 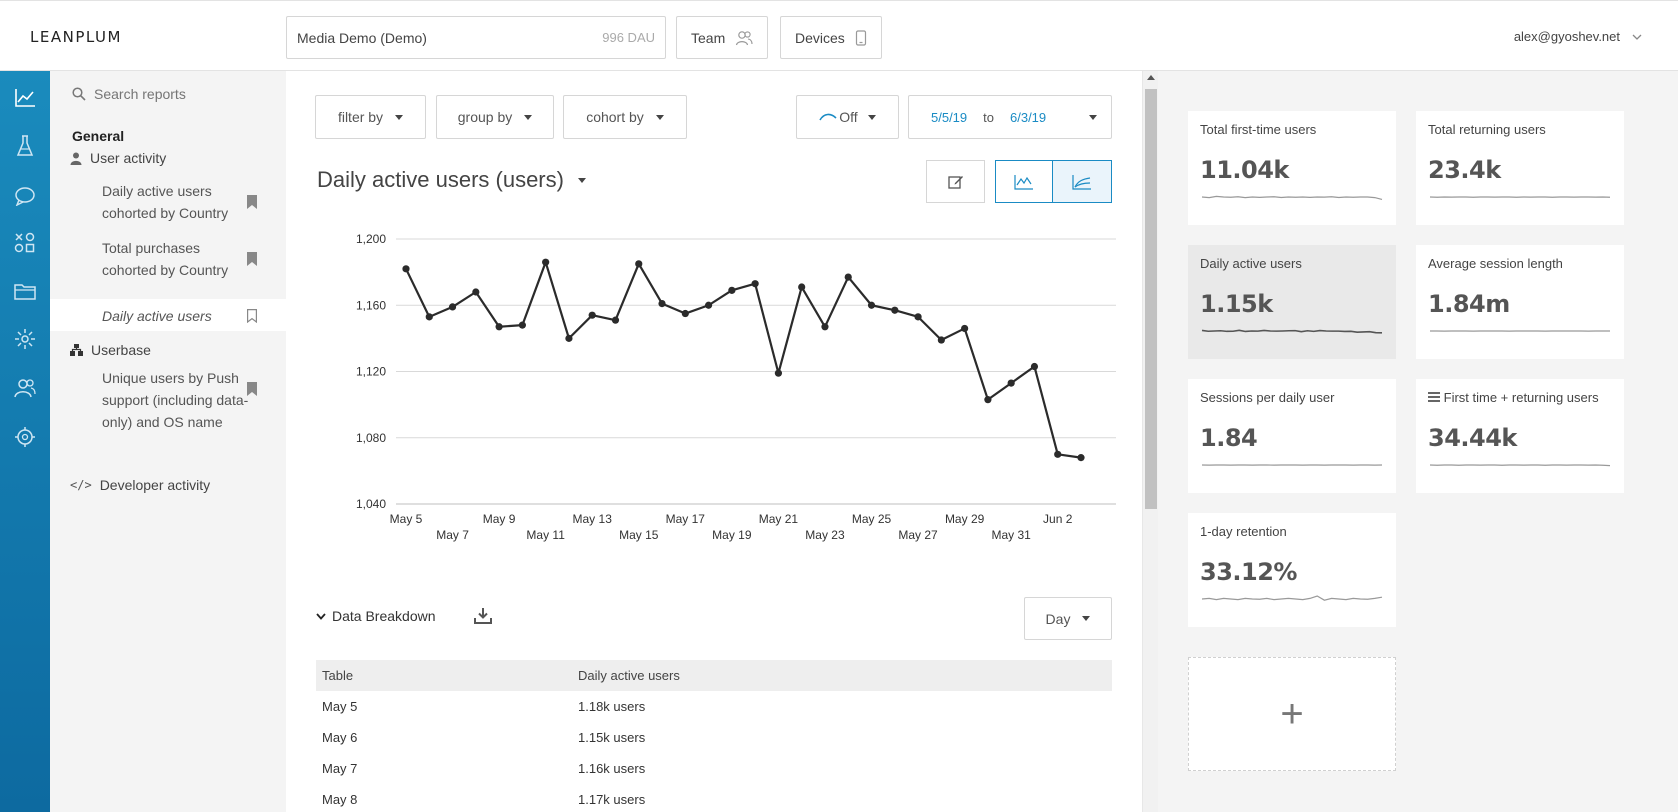 I want to click on interval-dropdown: Day, so click(x=1068, y=618).